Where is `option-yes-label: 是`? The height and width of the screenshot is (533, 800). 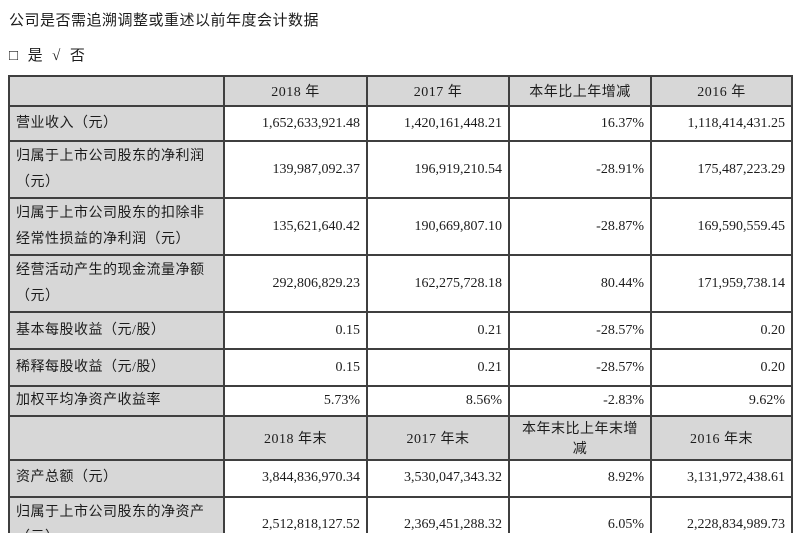
option-yes-label: 是 is located at coordinates (35, 56).